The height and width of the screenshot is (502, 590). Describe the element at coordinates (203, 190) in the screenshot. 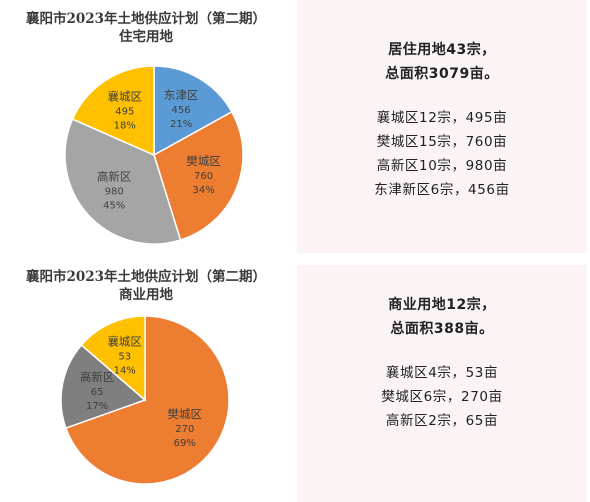

I see `residential-slice-label-percent: 34%` at that location.